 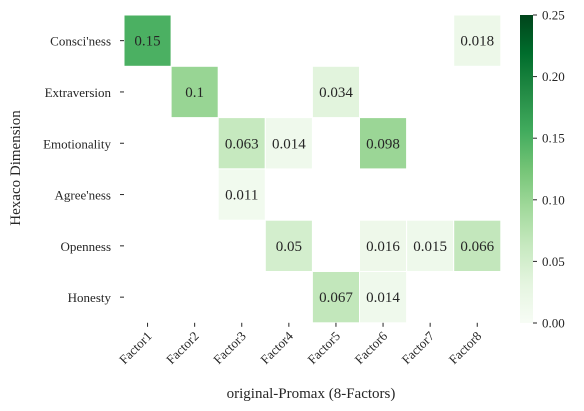 What do you see at coordinates (311, 394) in the screenshot?
I see `x-axis-label: original-Promax (8-Factors)` at bounding box center [311, 394].